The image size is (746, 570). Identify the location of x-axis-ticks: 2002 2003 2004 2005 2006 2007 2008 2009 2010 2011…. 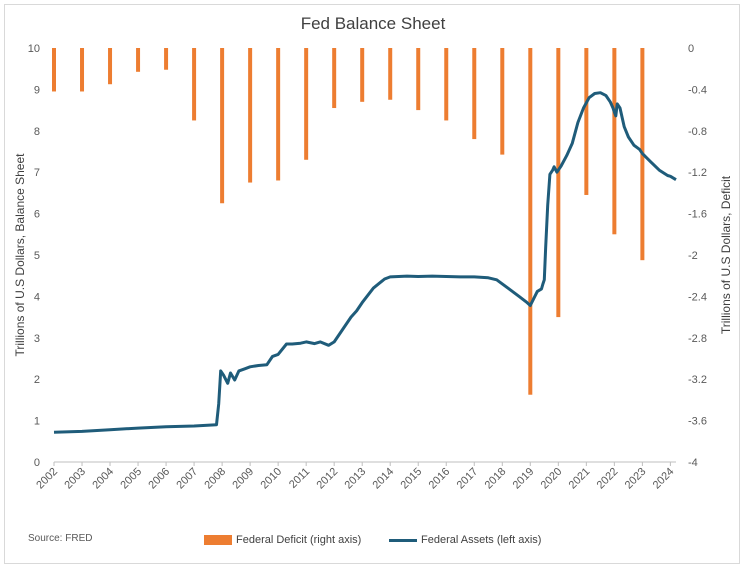
(355, 477).